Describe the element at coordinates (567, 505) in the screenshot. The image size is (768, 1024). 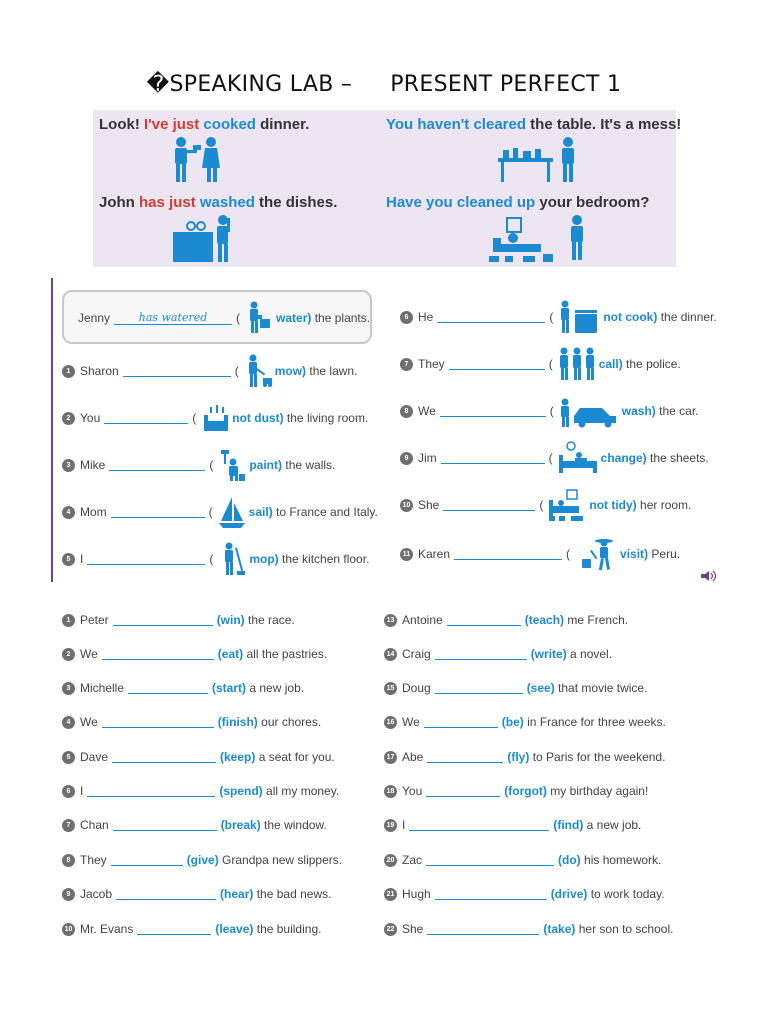
I see `messy-room-icon` at that location.